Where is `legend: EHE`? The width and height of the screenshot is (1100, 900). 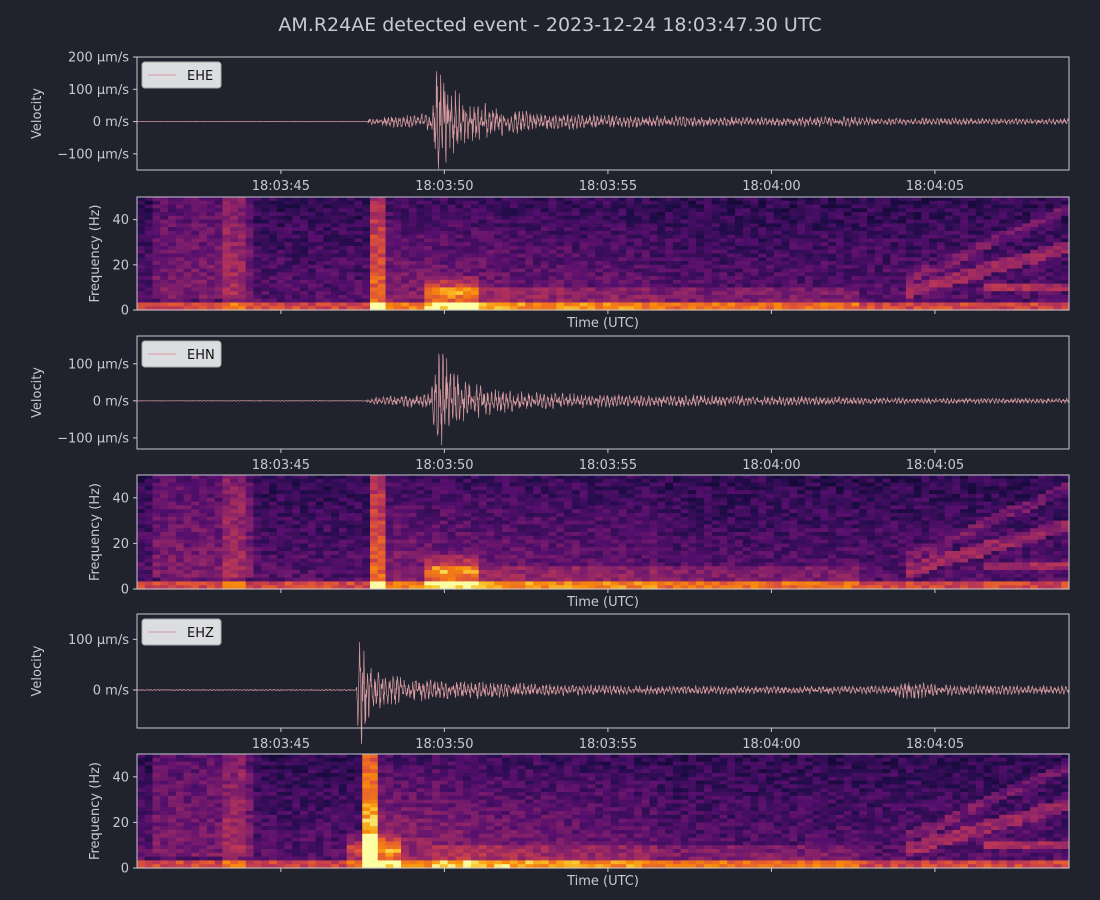
legend: EHE is located at coordinates (181, 75).